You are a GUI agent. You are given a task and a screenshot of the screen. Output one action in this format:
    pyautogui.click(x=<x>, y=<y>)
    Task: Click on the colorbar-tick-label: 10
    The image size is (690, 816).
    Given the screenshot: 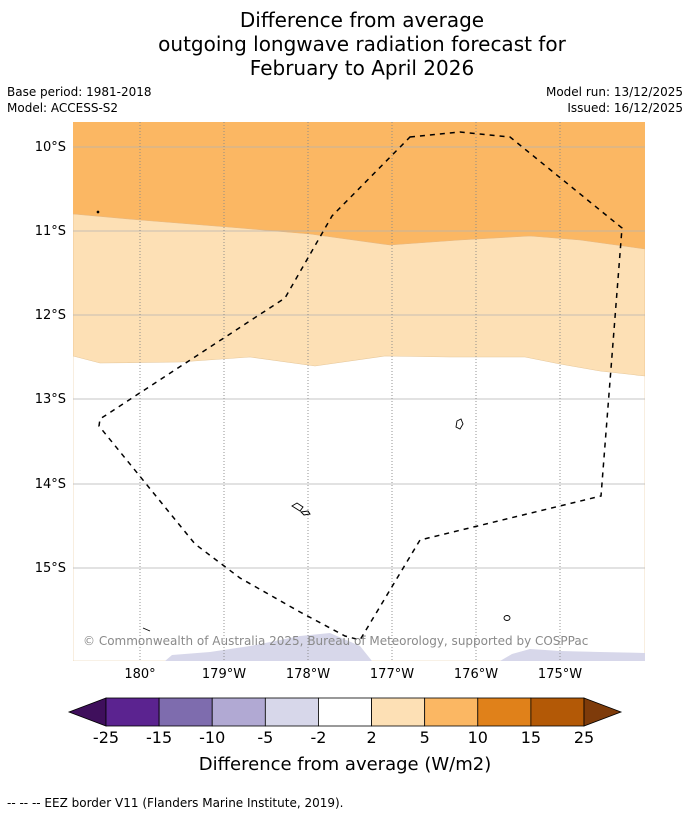 What is the action you would take?
    pyautogui.click(x=478, y=737)
    